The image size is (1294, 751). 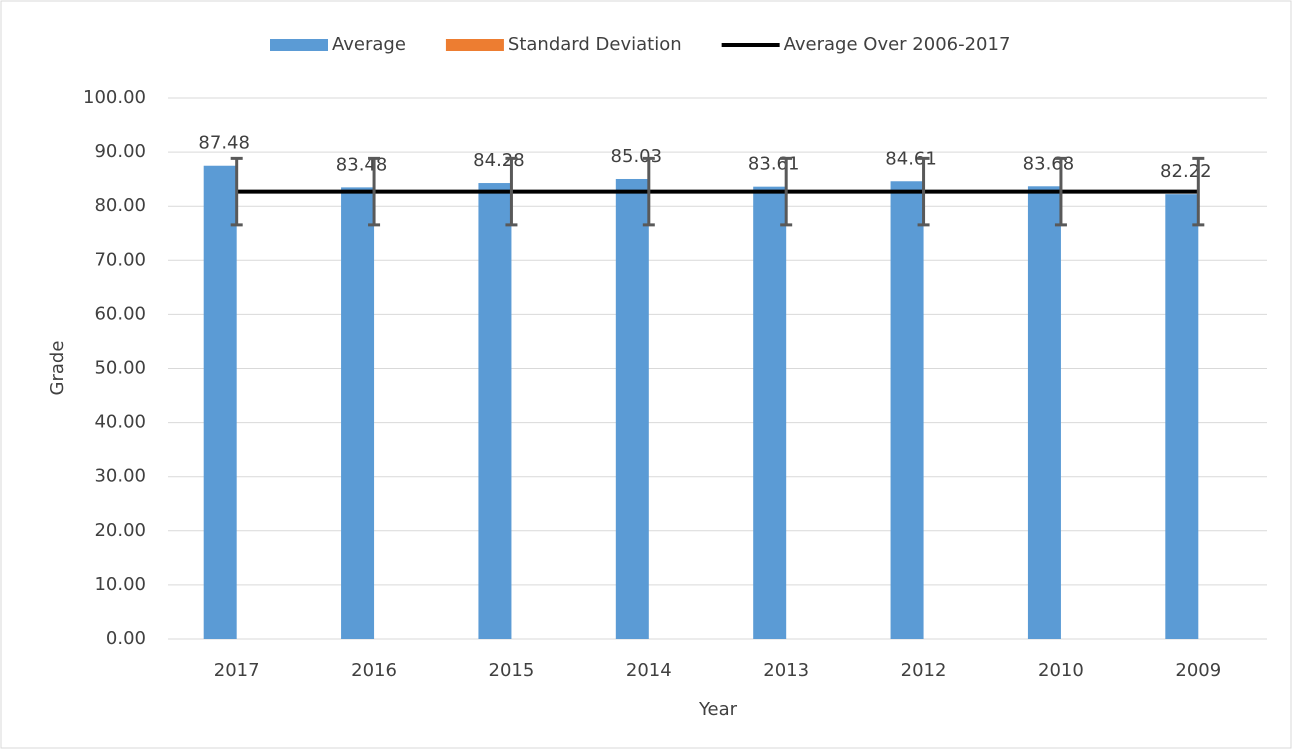 What do you see at coordinates (637, 156) in the screenshot?
I see `data-label: 85.03` at bounding box center [637, 156].